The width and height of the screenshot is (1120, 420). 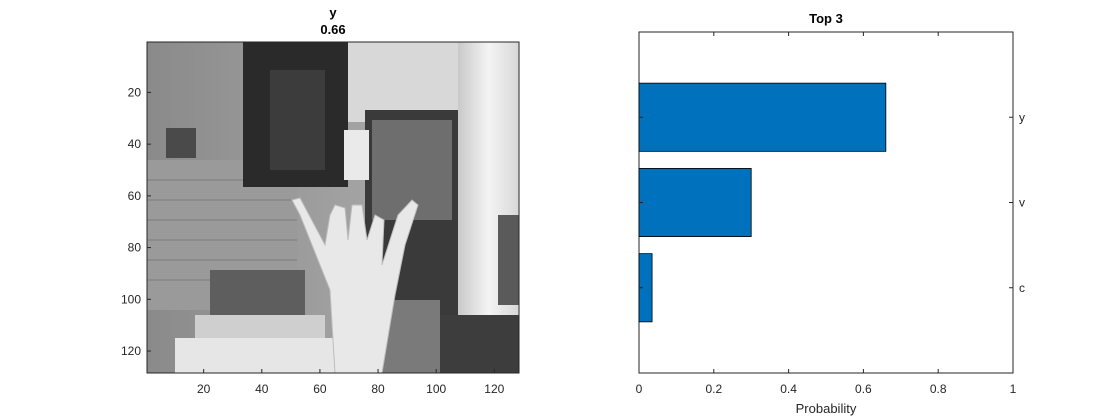 I want to click on x-tick-label: 0.8, so click(x=938, y=389).